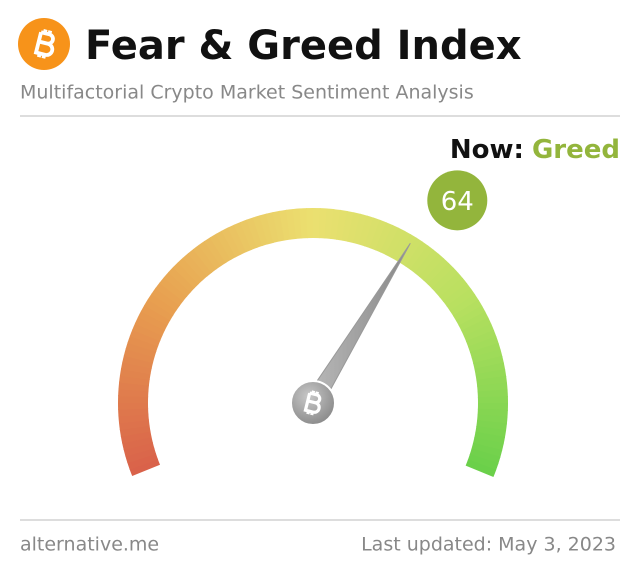 Image resolution: width=640 pixels, height=575 pixels. I want to click on now-status: Now: Greed, so click(535, 150).